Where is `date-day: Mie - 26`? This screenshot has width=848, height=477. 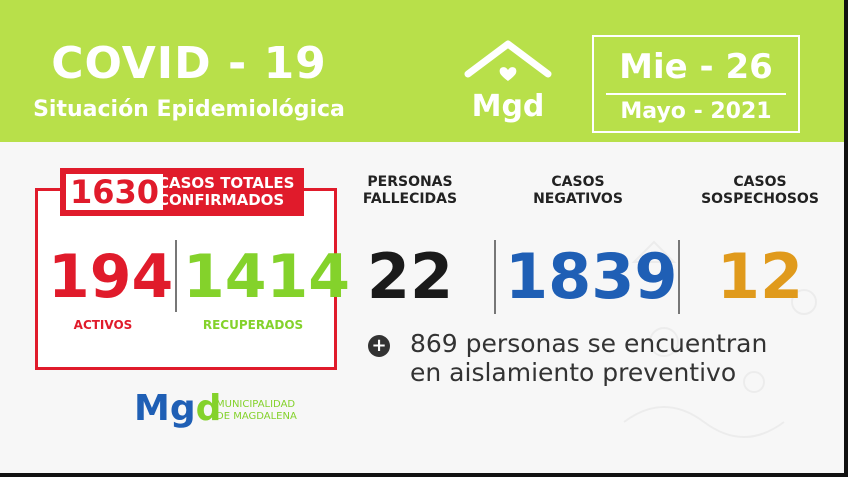 date-day: Mie - 26 is located at coordinates (696, 67).